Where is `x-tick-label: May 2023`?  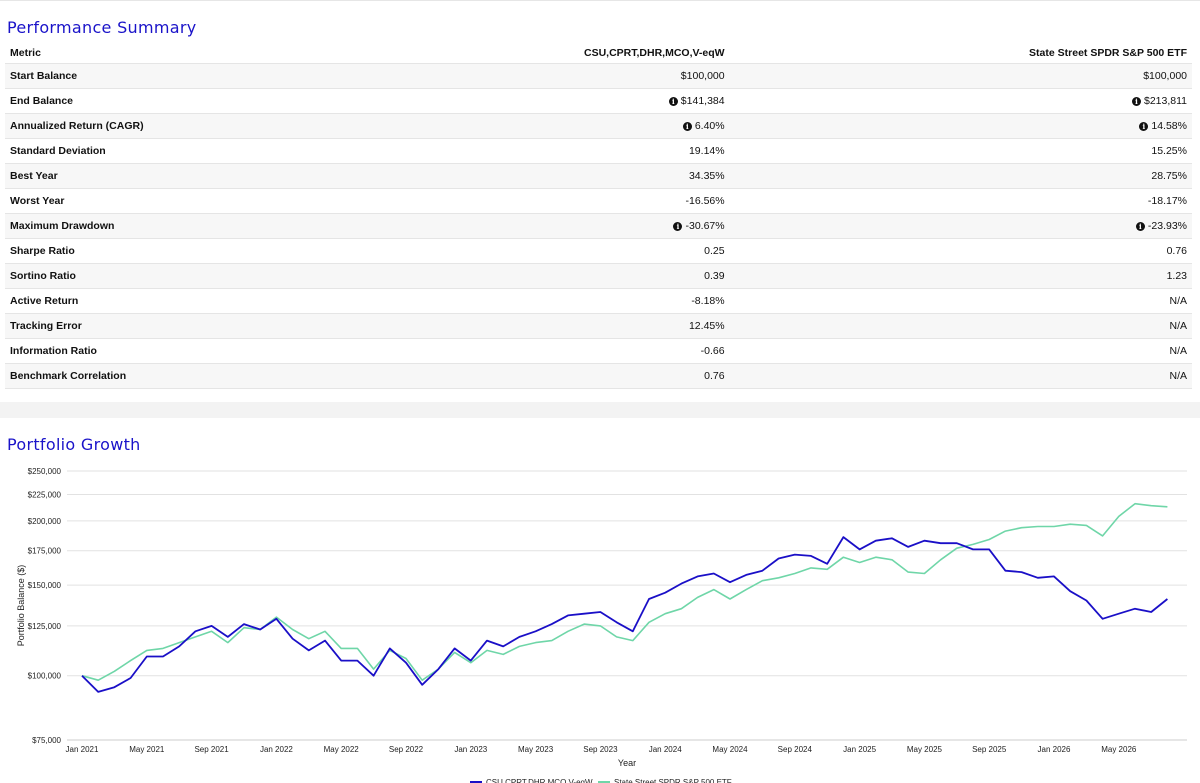
x-tick-label: May 2023 is located at coordinates (536, 749).